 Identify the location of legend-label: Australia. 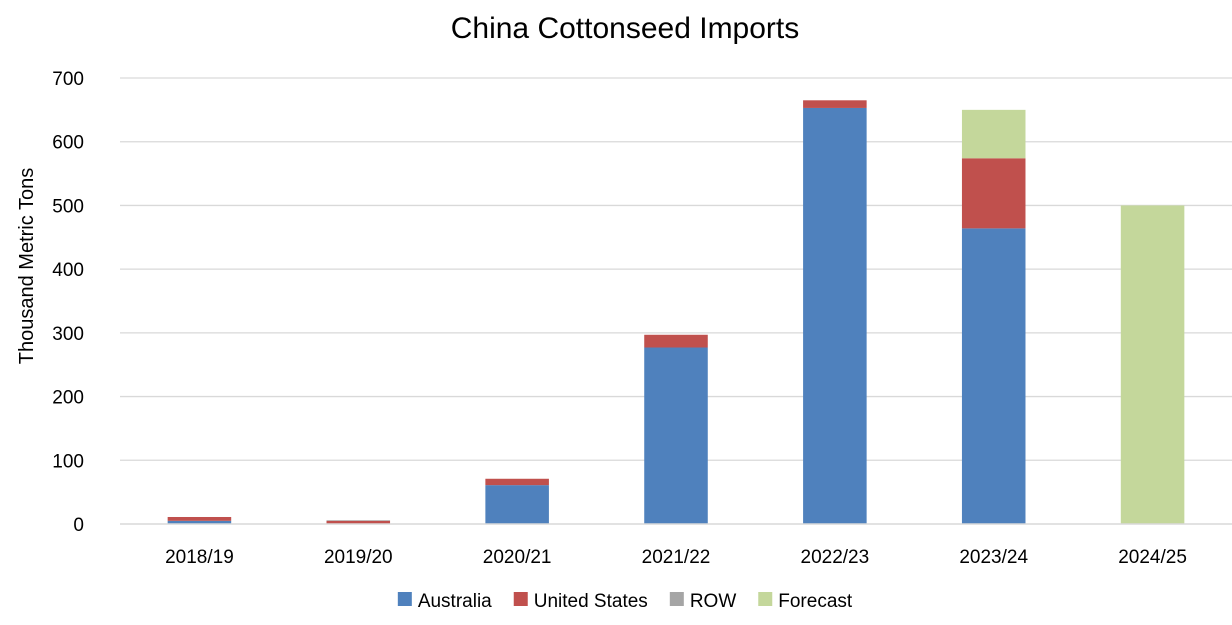
(455, 601).